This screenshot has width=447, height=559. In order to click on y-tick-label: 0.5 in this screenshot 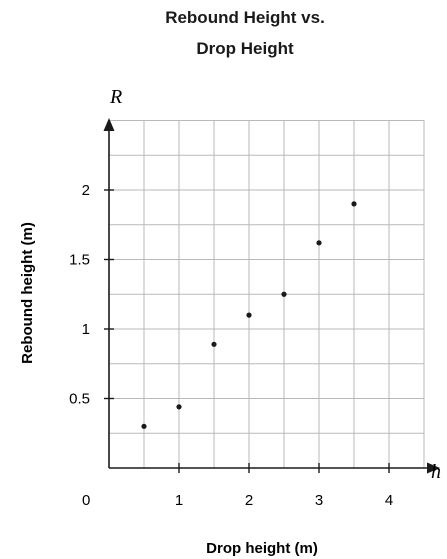, I will do `click(79, 399)`.